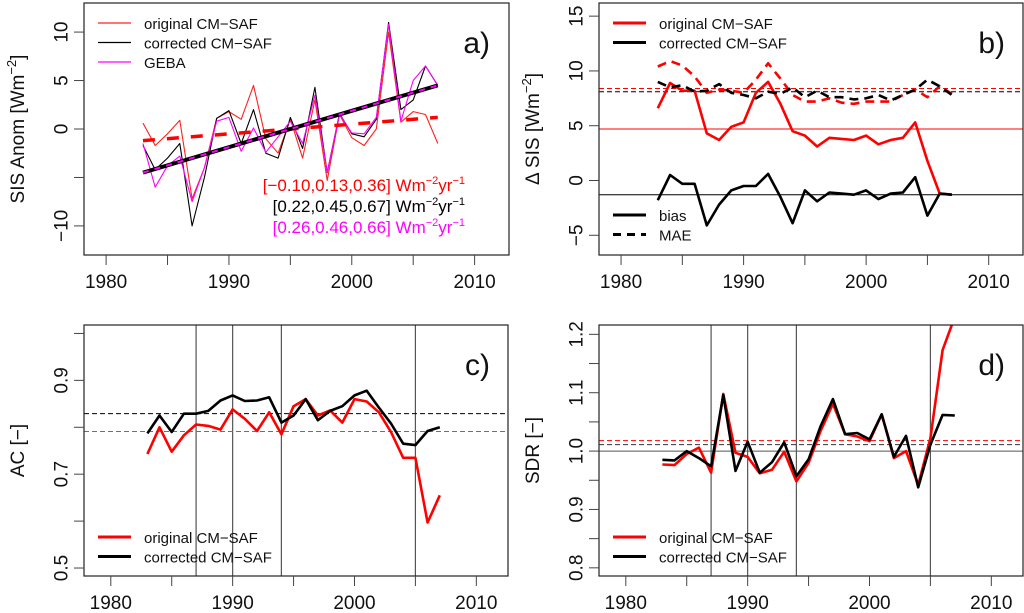 The width and height of the screenshot is (1024, 613). I want to click on legend: original CM−SAF corrected CM−SAF GEBA, so click(185, 44).